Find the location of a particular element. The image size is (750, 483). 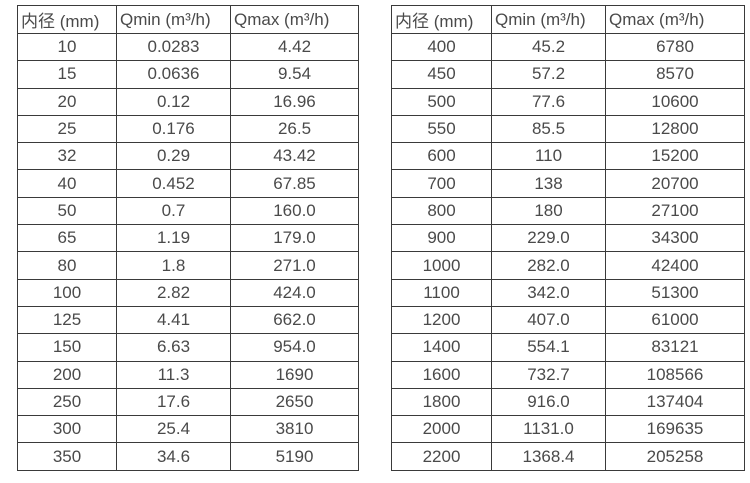

cell-qmin: 45.2 is located at coordinates (548, 47).